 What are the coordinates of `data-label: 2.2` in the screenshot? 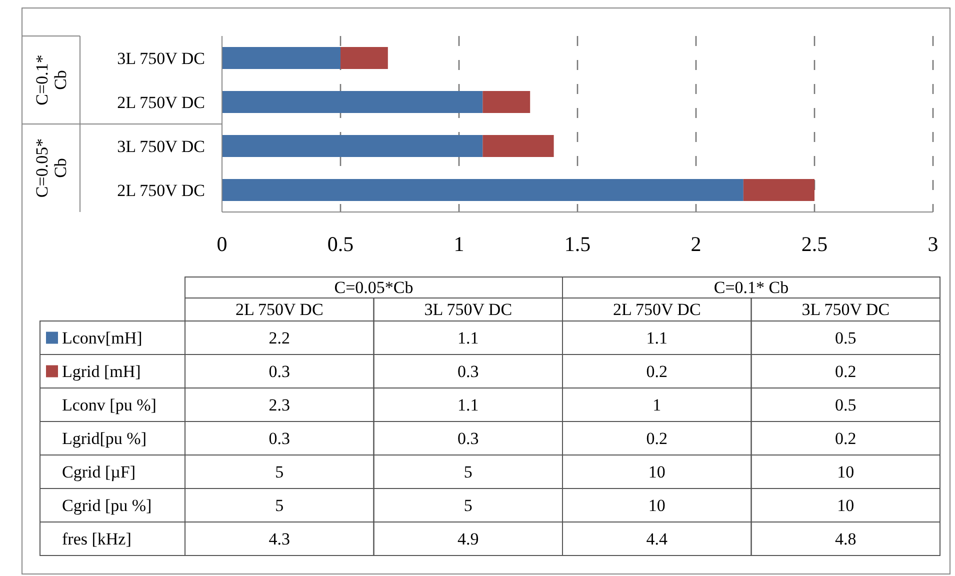 It's located at (279, 338).